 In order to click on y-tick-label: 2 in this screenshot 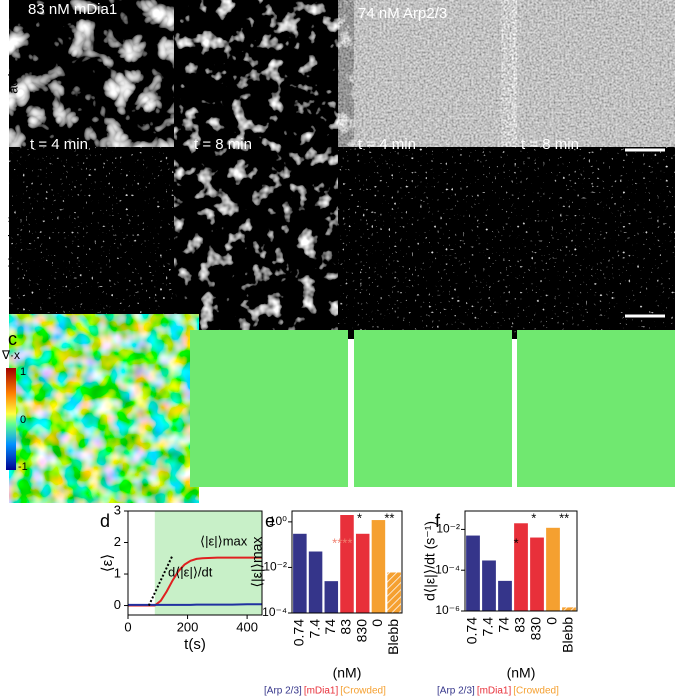, I will do `click(117, 541)`.